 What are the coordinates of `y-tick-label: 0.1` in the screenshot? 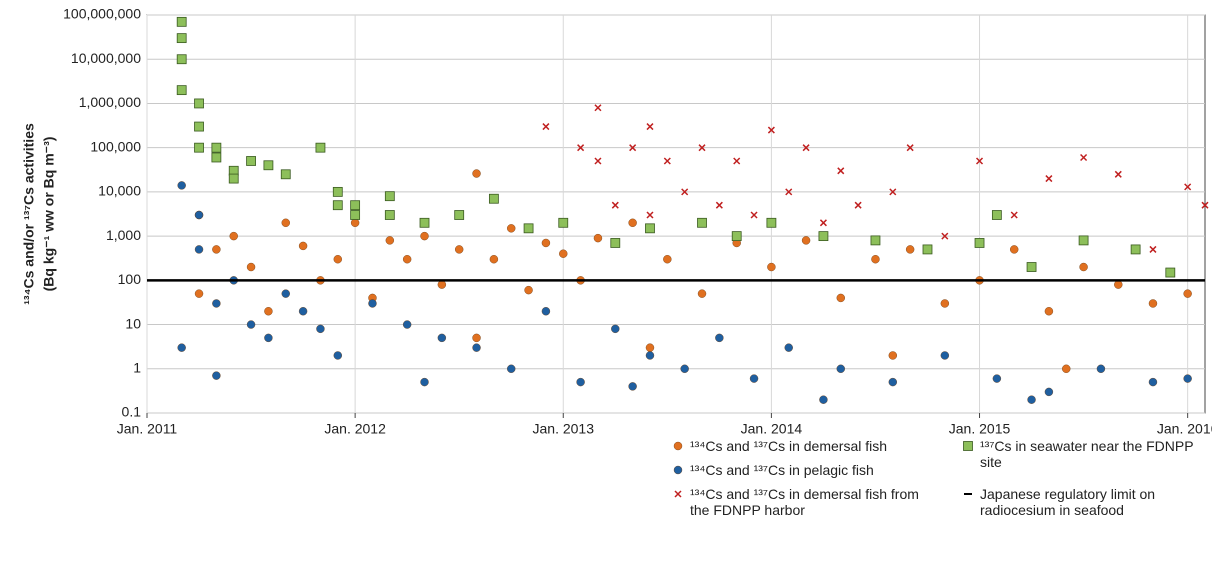 It's located at (132, 412).